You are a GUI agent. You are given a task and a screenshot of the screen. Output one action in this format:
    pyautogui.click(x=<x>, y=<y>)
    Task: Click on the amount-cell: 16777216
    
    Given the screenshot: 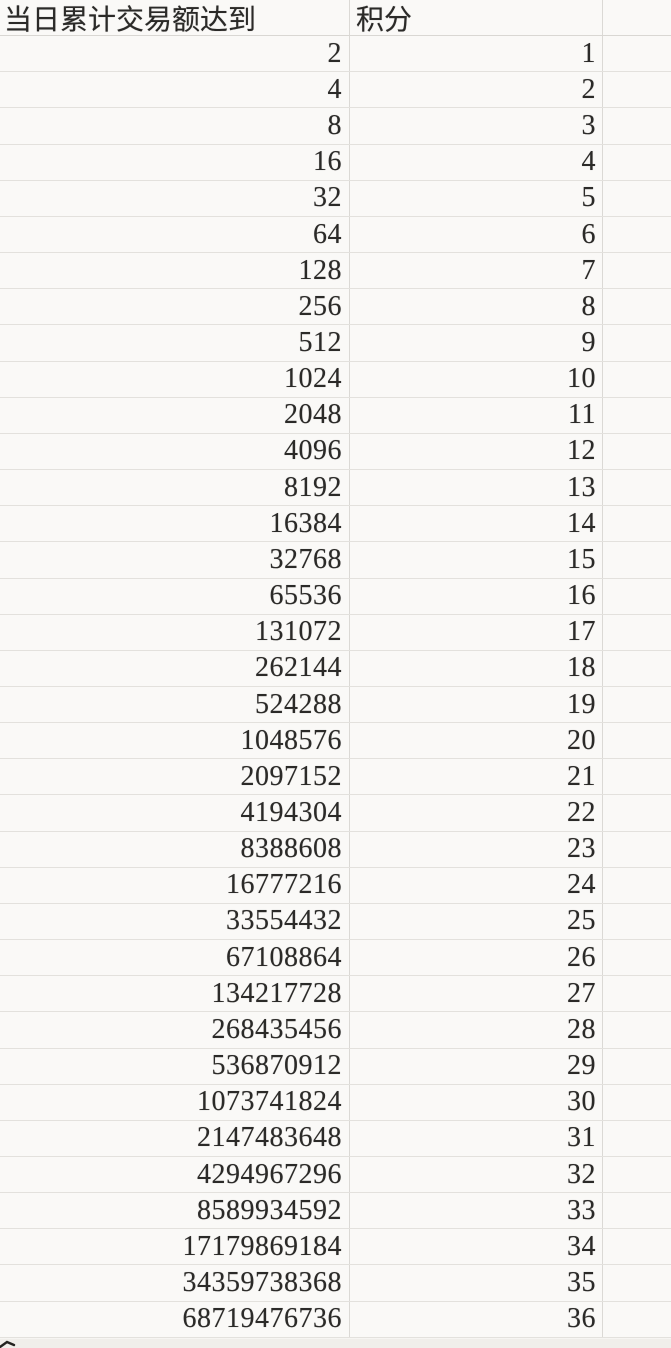 What is the action you would take?
    pyautogui.click(x=175, y=885)
    